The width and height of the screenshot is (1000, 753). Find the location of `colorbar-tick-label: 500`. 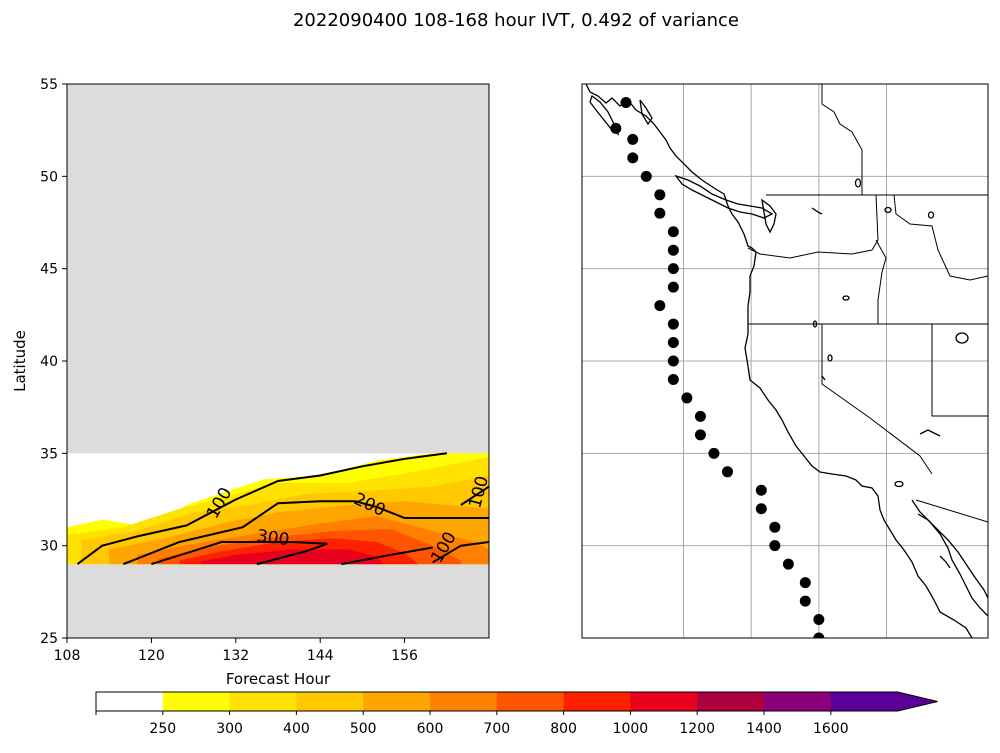

colorbar-tick-label: 500 is located at coordinates (363, 729).